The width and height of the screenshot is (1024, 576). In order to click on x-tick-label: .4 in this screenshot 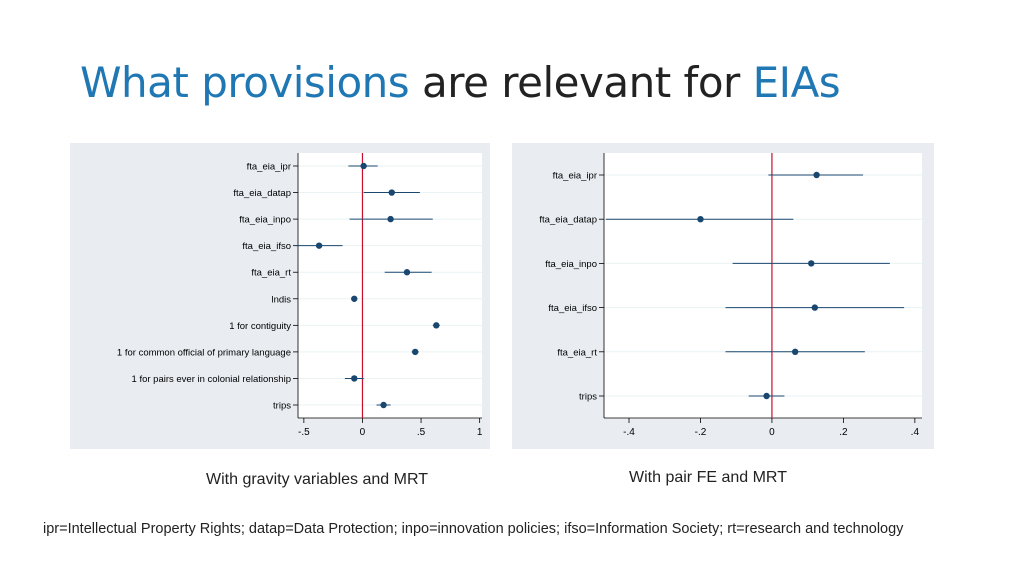, I will do `click(915, 432)`.